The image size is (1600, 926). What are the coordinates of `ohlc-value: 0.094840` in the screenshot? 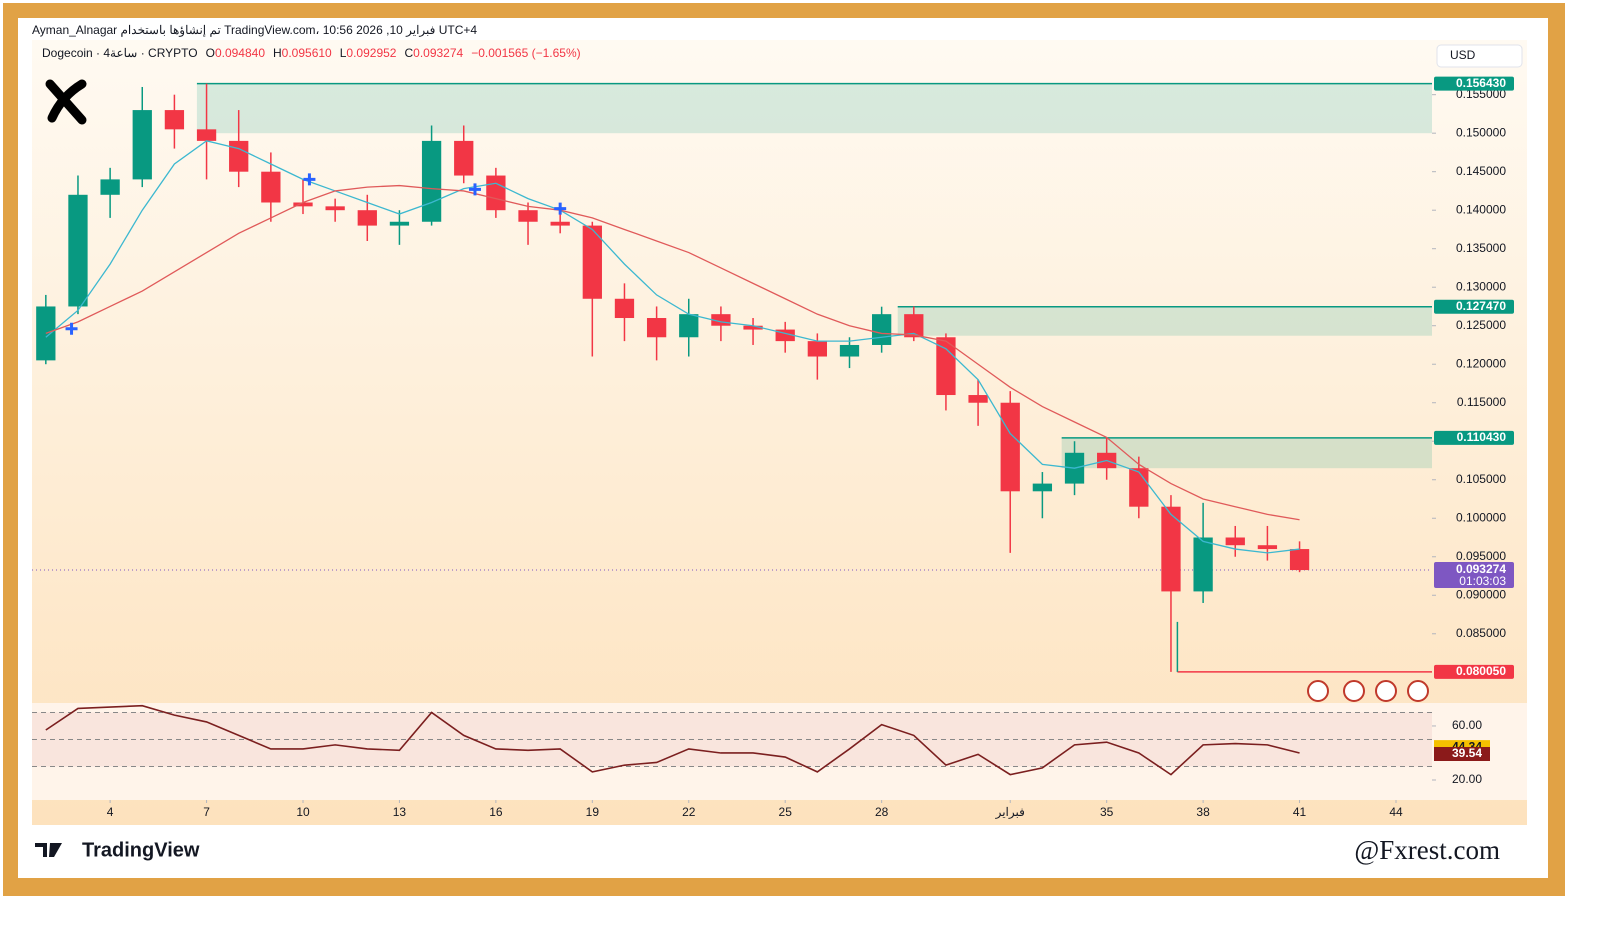 It's located at (240, 53).